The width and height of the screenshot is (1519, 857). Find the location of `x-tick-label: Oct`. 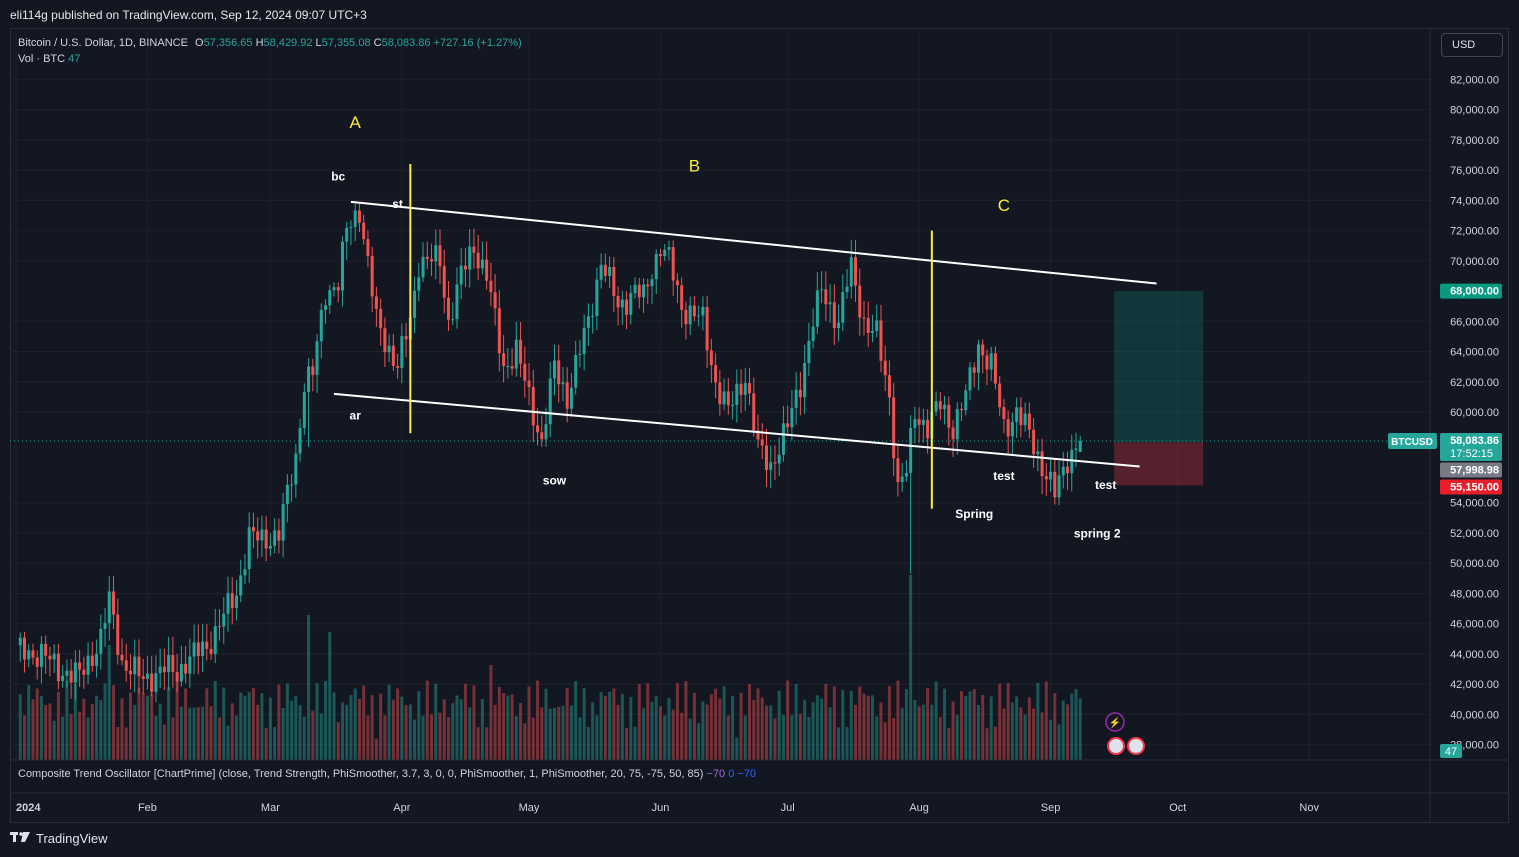

x-tick-label: Oct is located at coordinates (1177, 808).